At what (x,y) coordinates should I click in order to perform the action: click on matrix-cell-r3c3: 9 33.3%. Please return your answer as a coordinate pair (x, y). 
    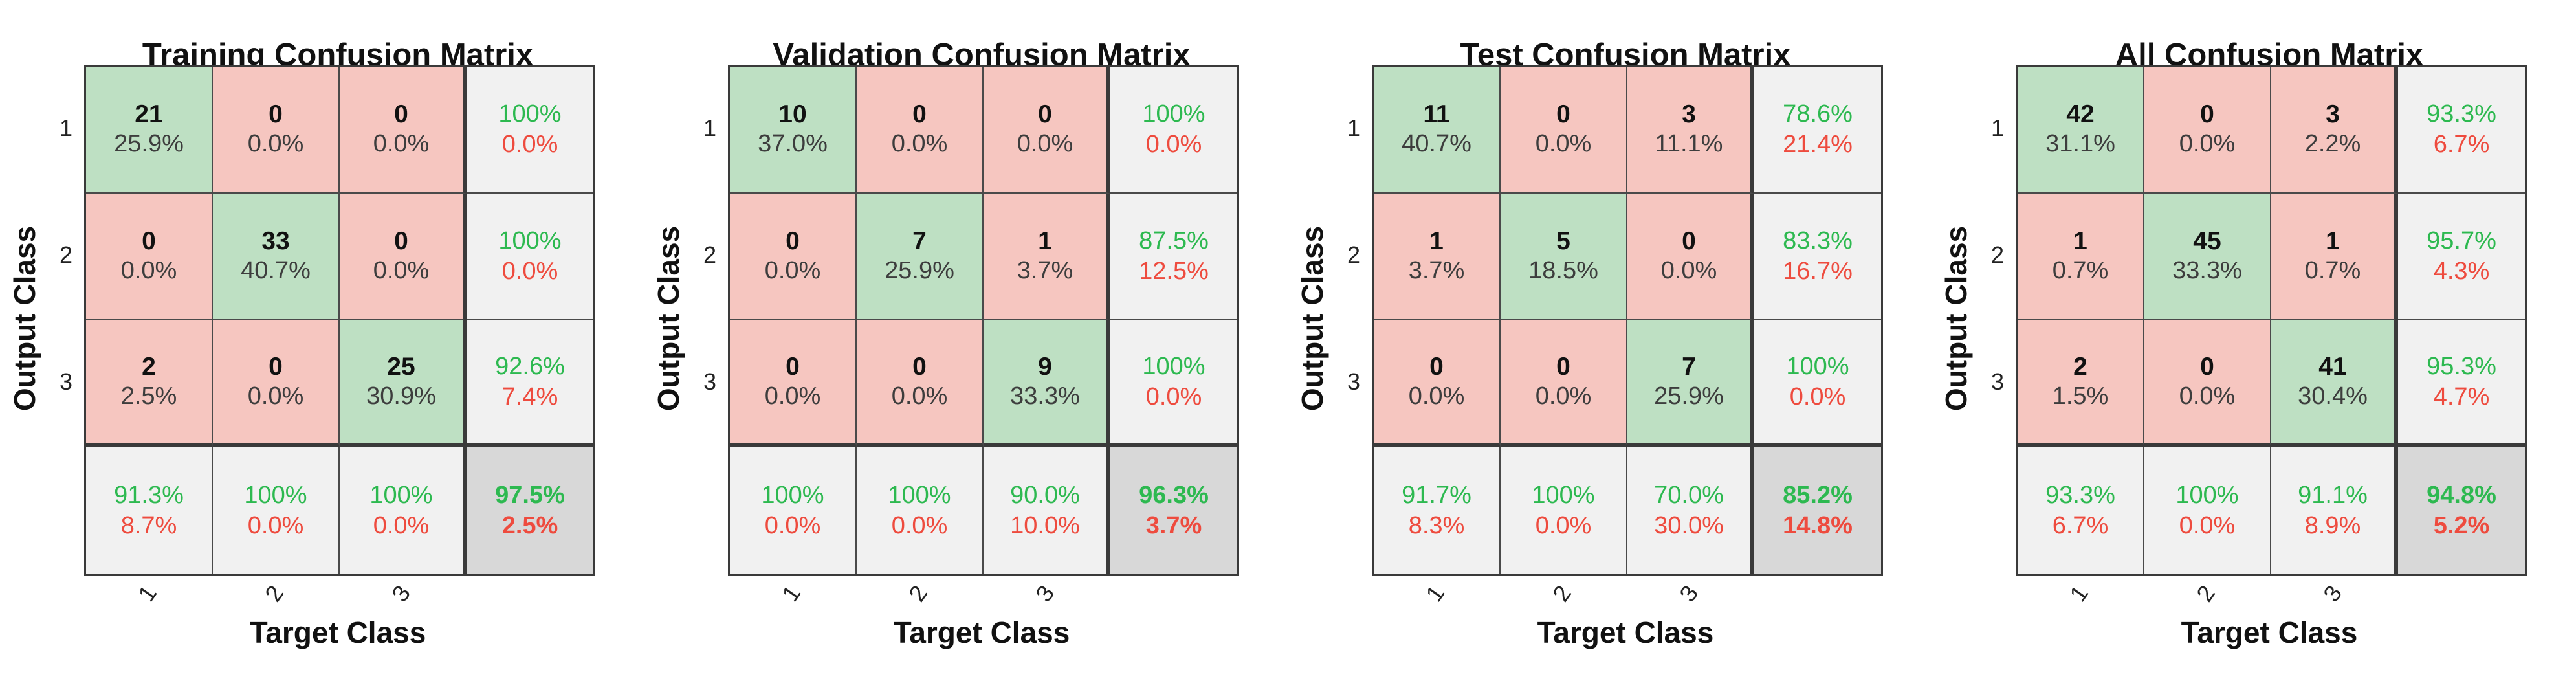
    Looking at the image, I should click on (1047, 383).